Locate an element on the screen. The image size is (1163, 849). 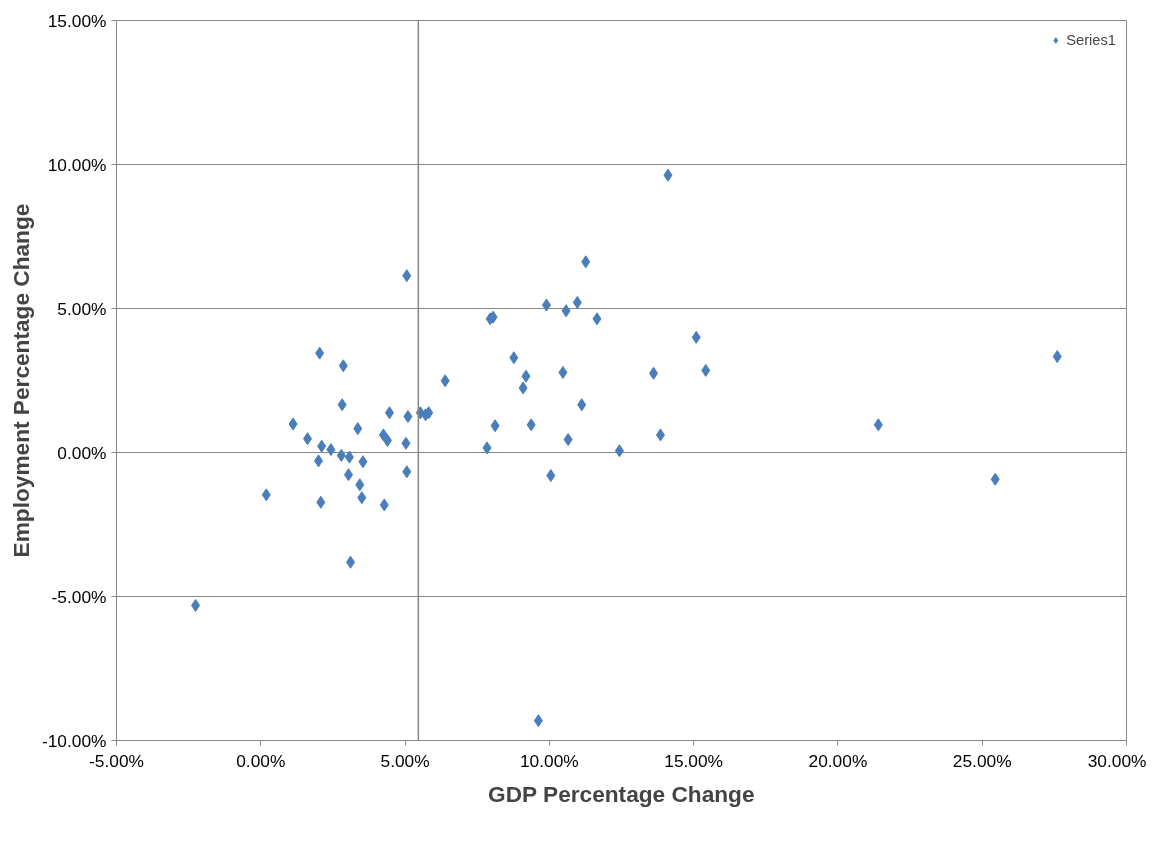
x-tick-label: 20.00% is located at coordinates (838, 760).